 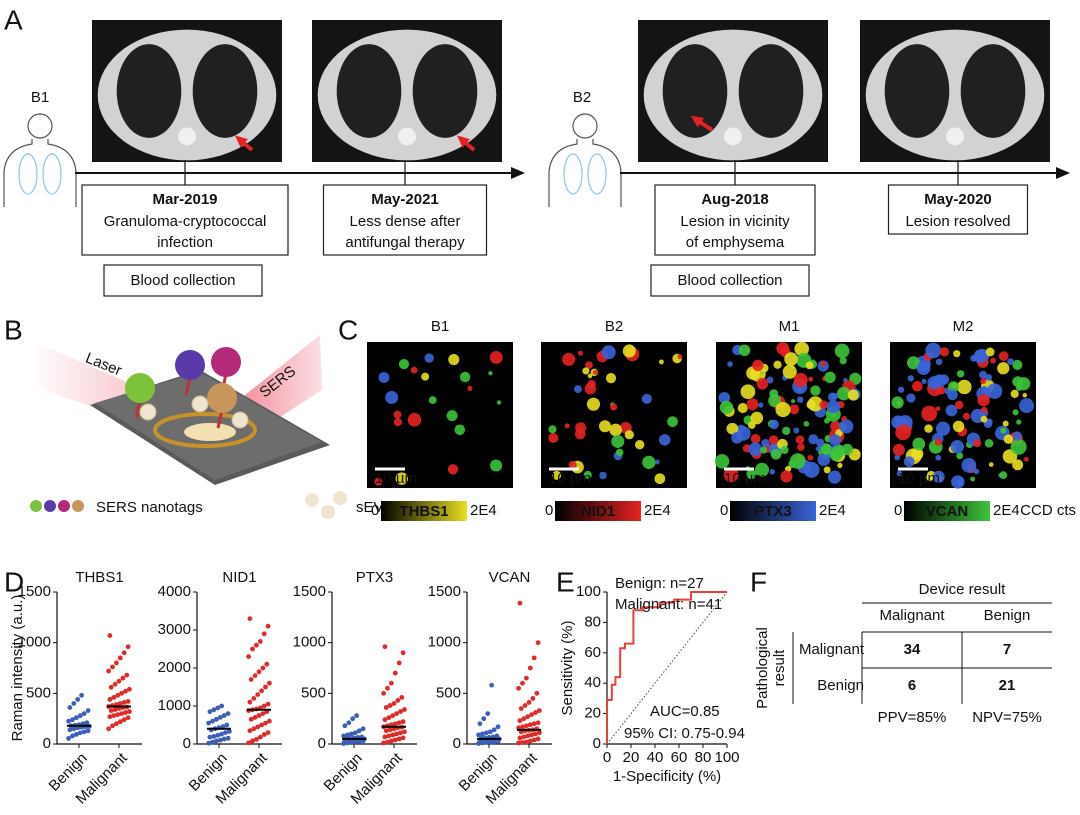 I want to click on ct-spine, so click(x=733, y=136).